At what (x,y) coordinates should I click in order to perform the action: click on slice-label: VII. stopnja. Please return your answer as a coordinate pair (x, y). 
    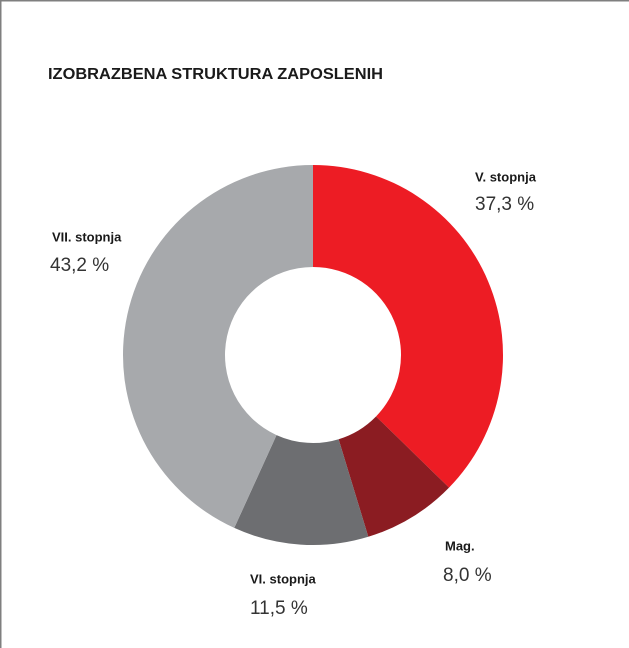
    Looking at the image, I should click on (87, 236).